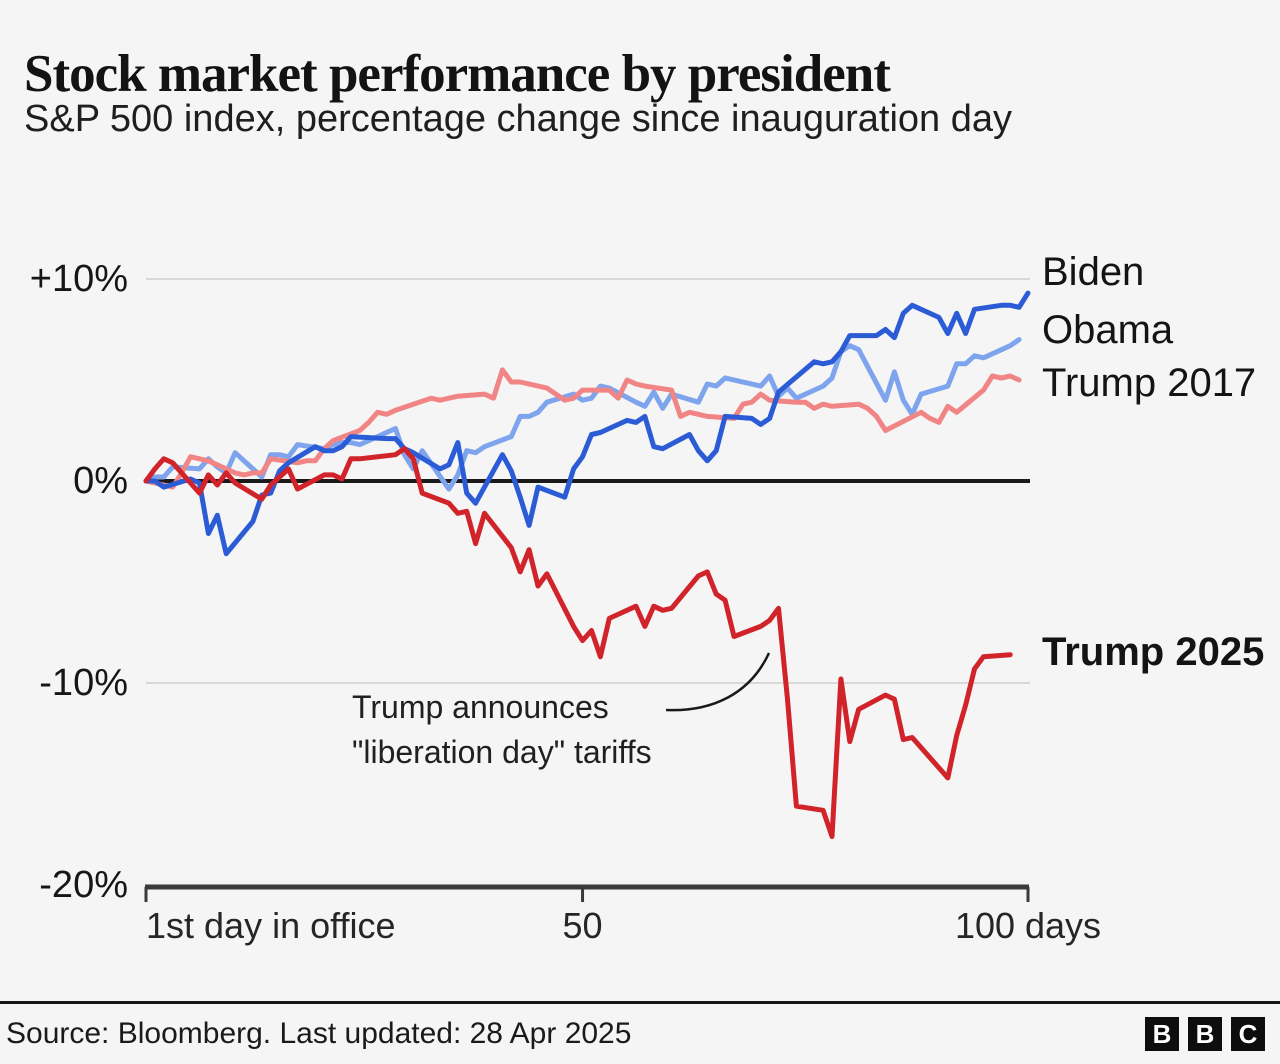 The height and width of the screenshot is (1064, 1280). Describe the element at coordinates (1248, 1034) in the screenshot. I see `bbc-logo-block: C` at that location.